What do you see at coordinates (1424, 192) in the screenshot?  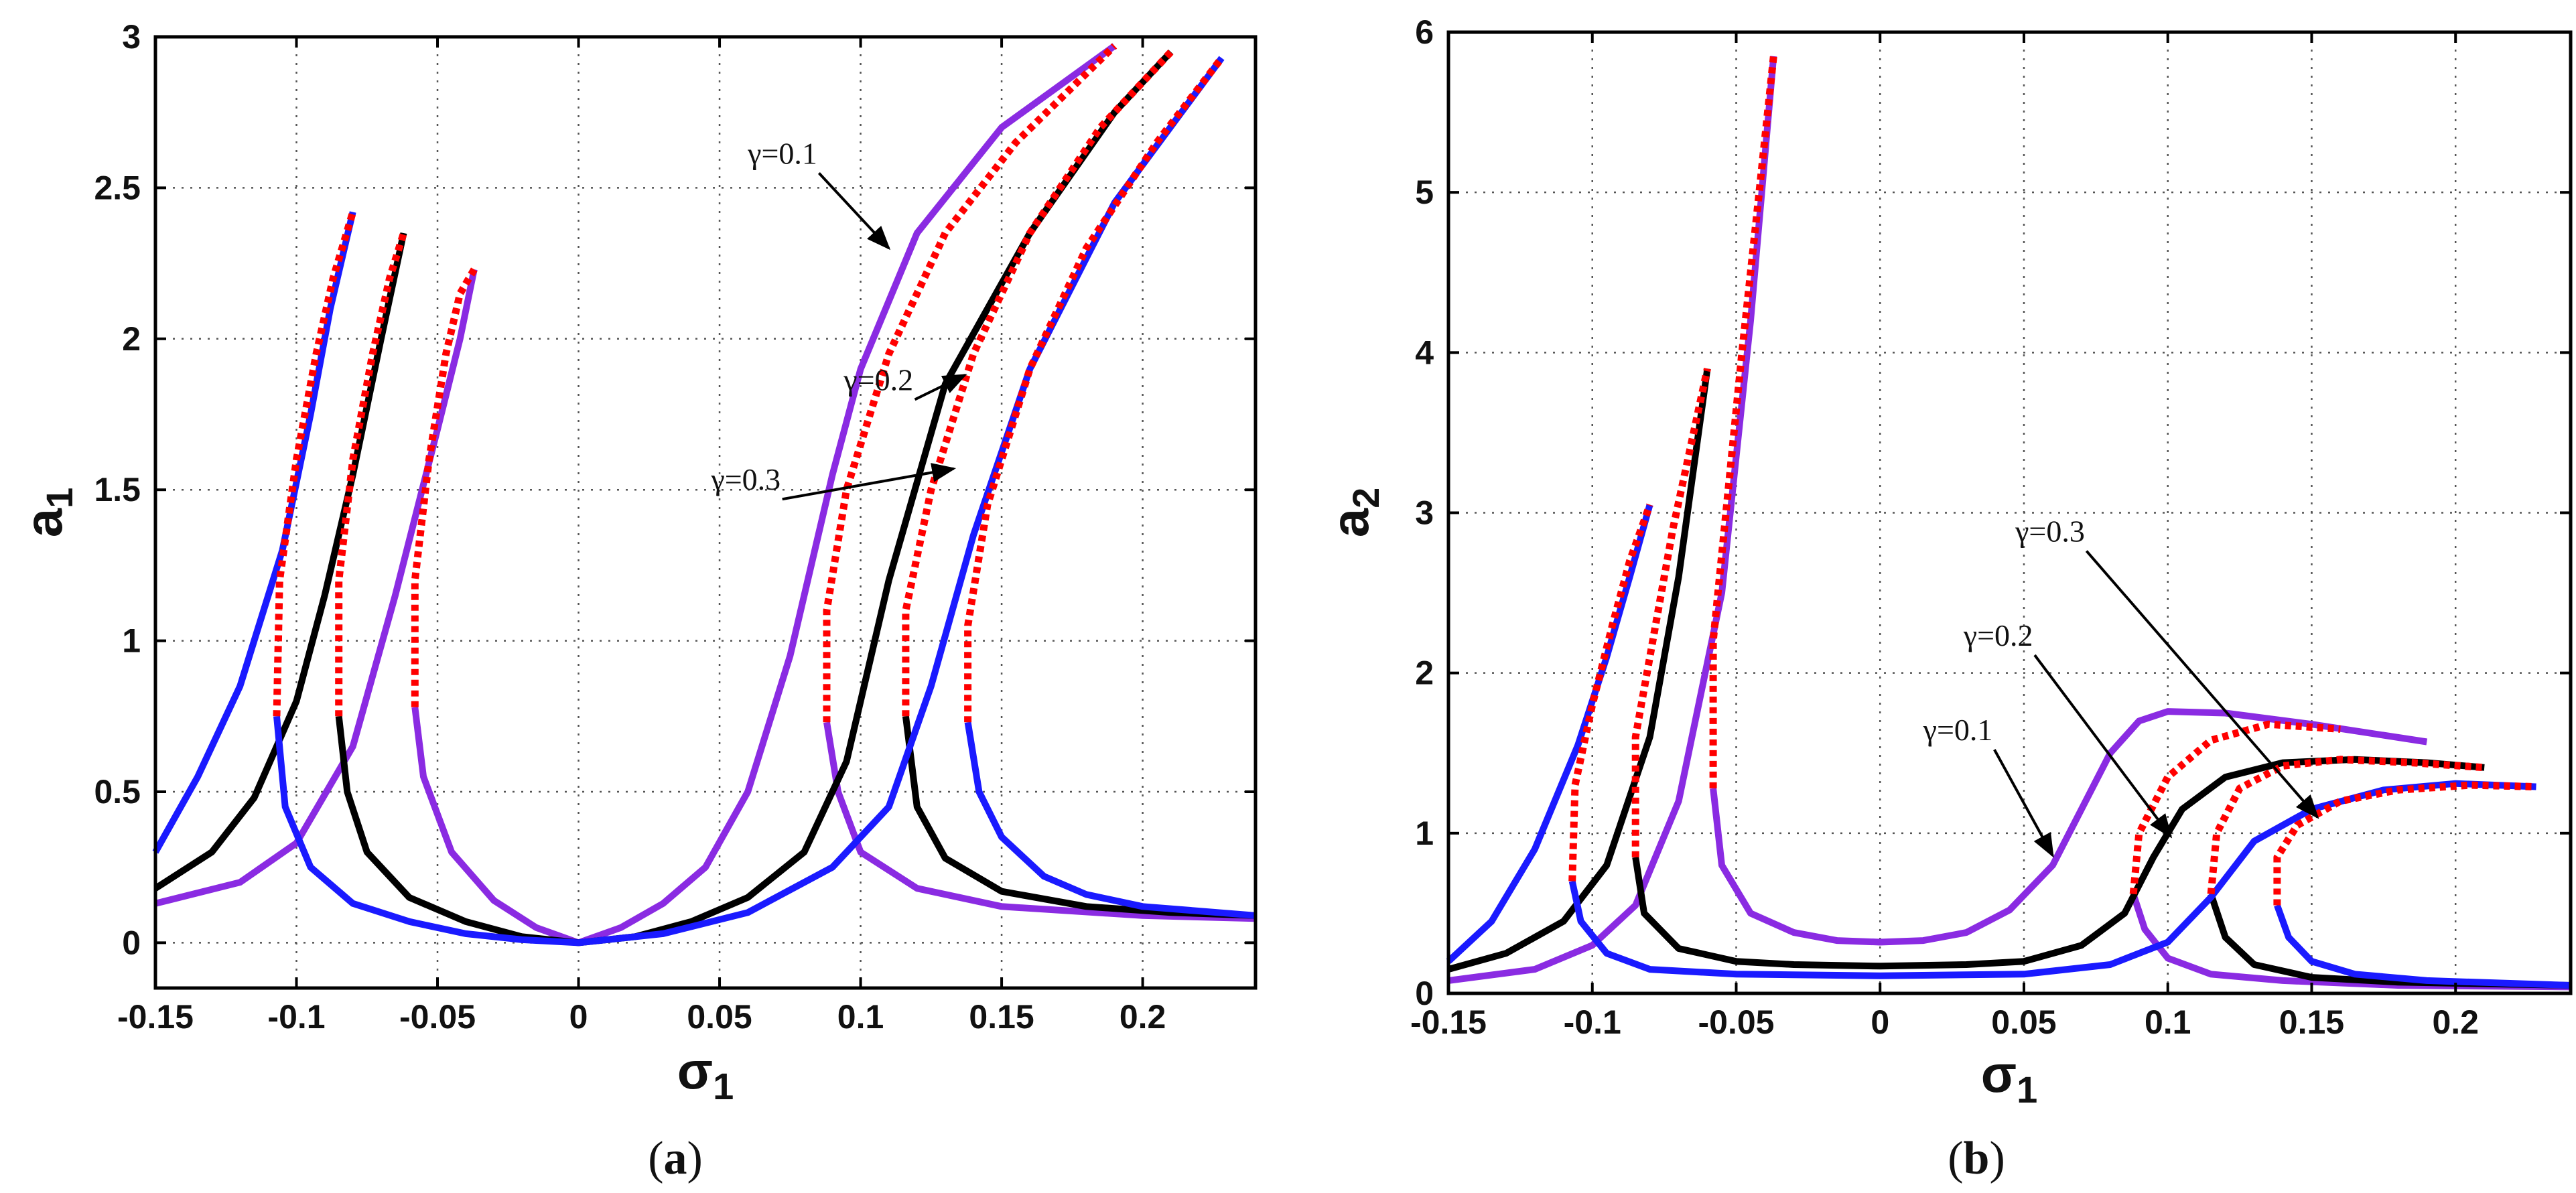 I see `y-tick-label: 5` at bounding box center [1424, 192].